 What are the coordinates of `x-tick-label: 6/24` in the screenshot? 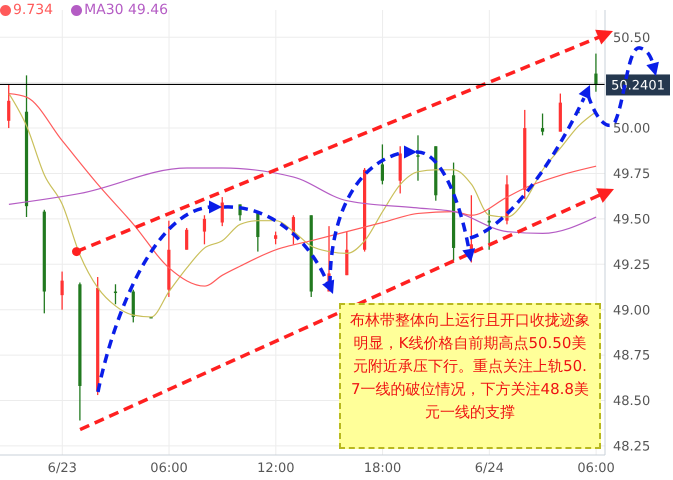 It's located at (489, 468).